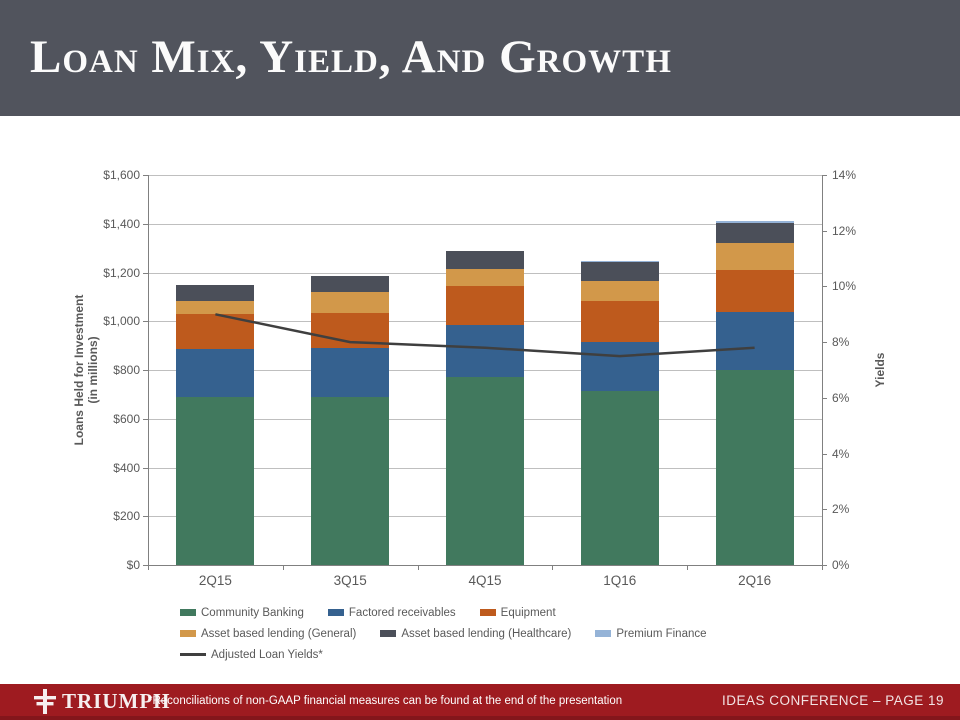  What do you see at coordinates (620, 580) in the screenshot?
I see `x-axis-category-label: 1Q16` at bounding box center [620, 580].